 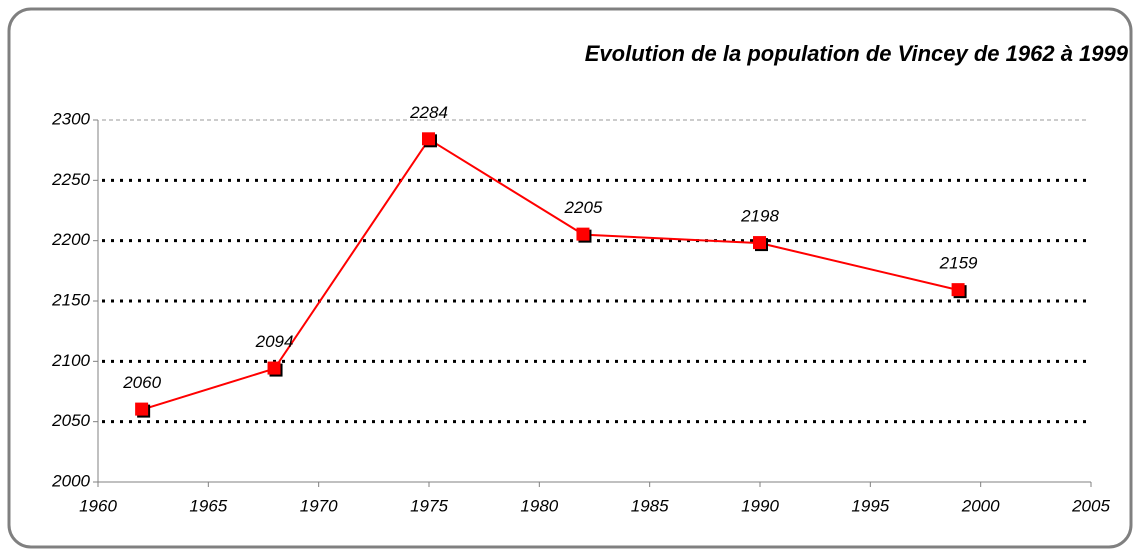 I want to click on data-label: 2205, so click(x=583, y=207).